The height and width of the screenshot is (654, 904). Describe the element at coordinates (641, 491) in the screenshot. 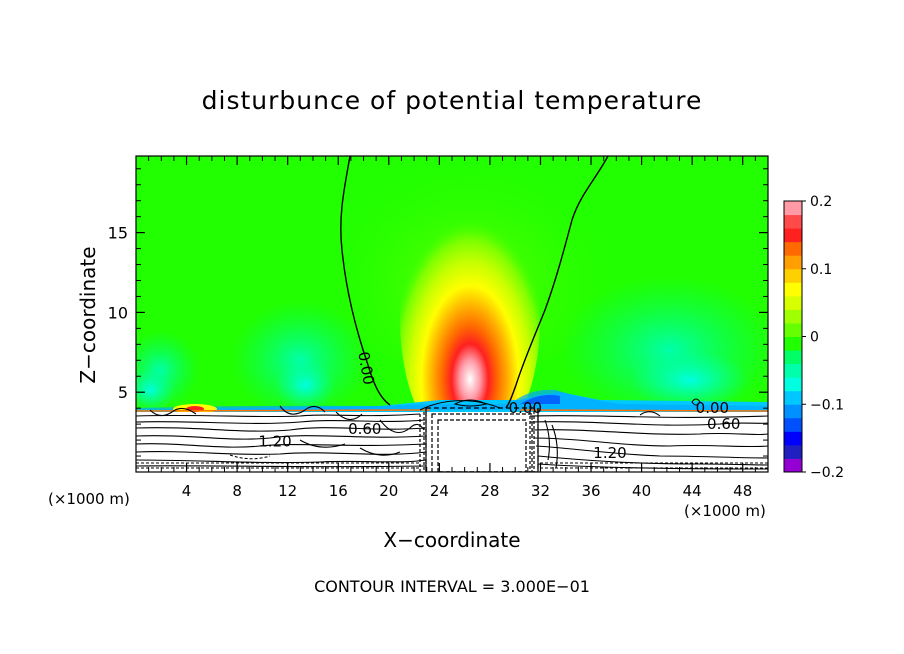

I see `x-tick-label: 40` at that location.